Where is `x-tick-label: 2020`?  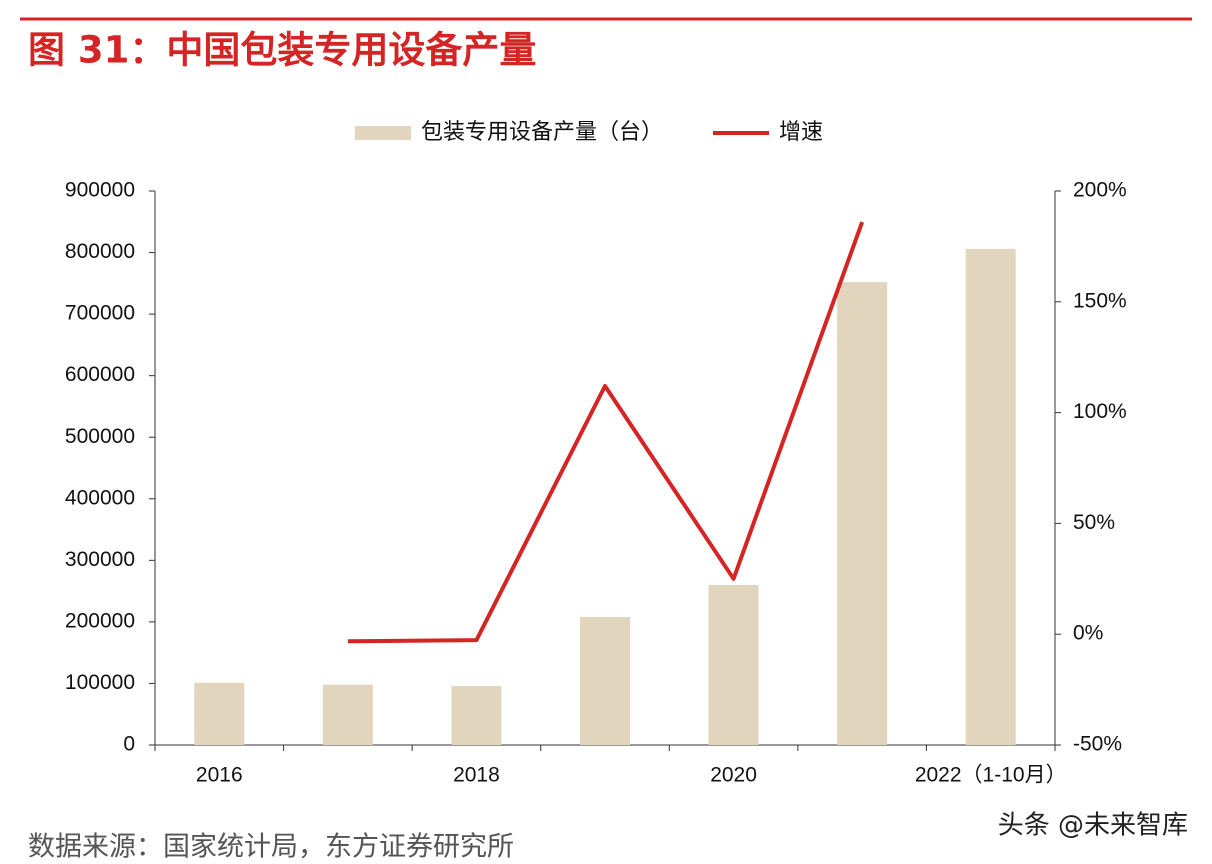 x-tick-label: 2020 is located at coordinates (733, 775).